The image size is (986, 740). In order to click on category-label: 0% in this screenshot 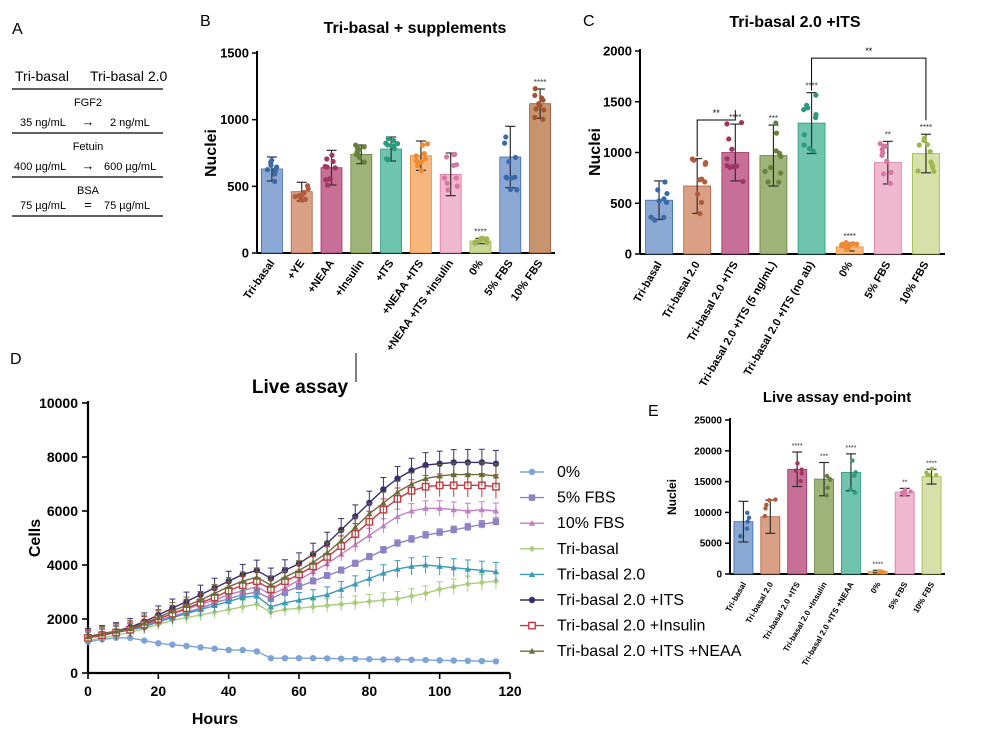, I will do `click(876, 588)`.